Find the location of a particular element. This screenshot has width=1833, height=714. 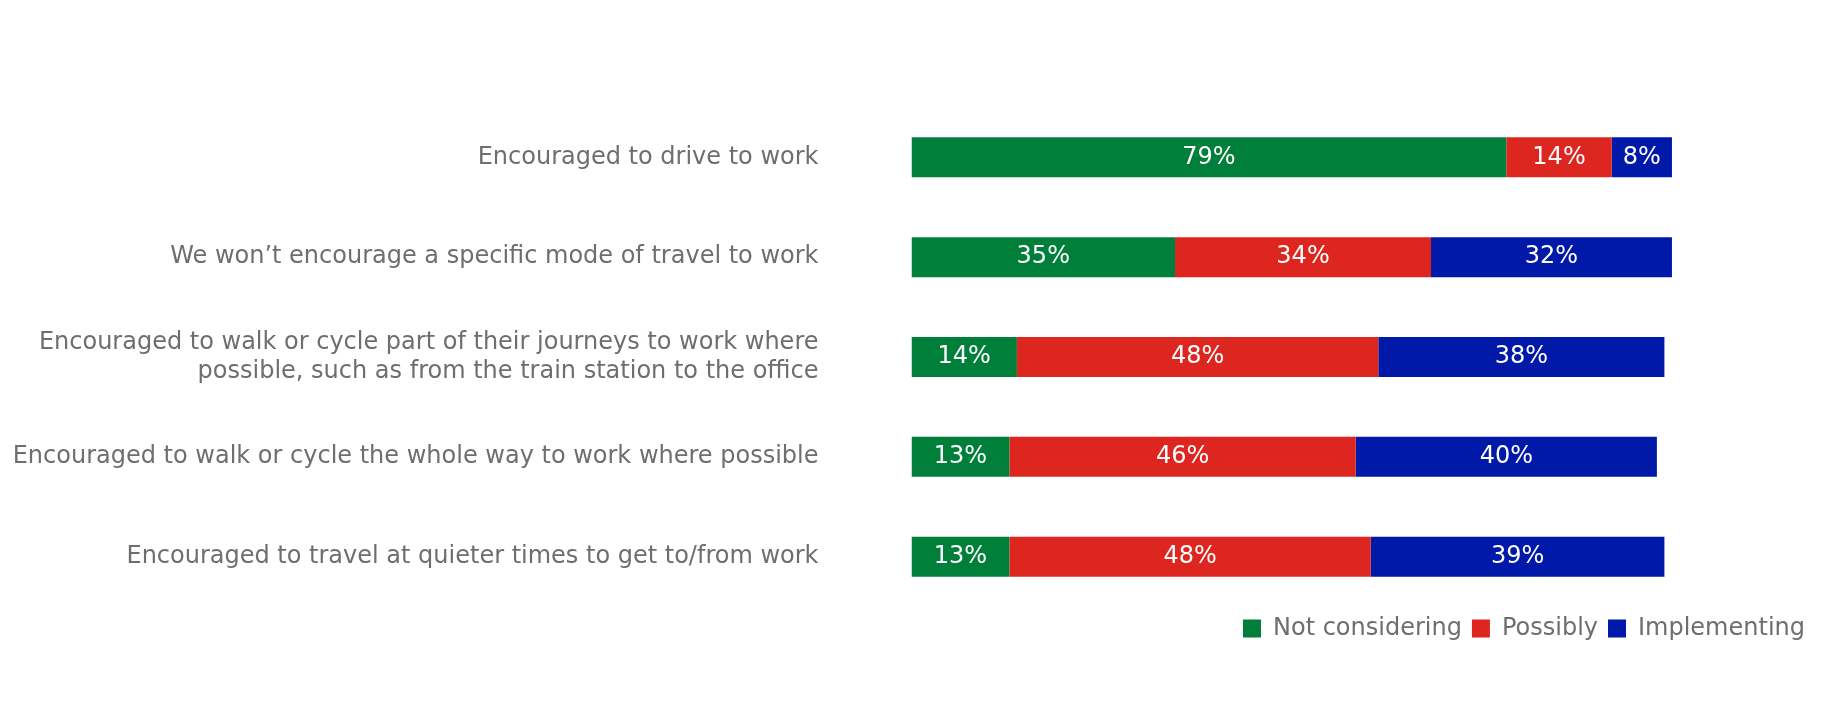

y-tick-label: Encouraged to travel at quieter times to get to/from work is located at coordinates (472, 554).